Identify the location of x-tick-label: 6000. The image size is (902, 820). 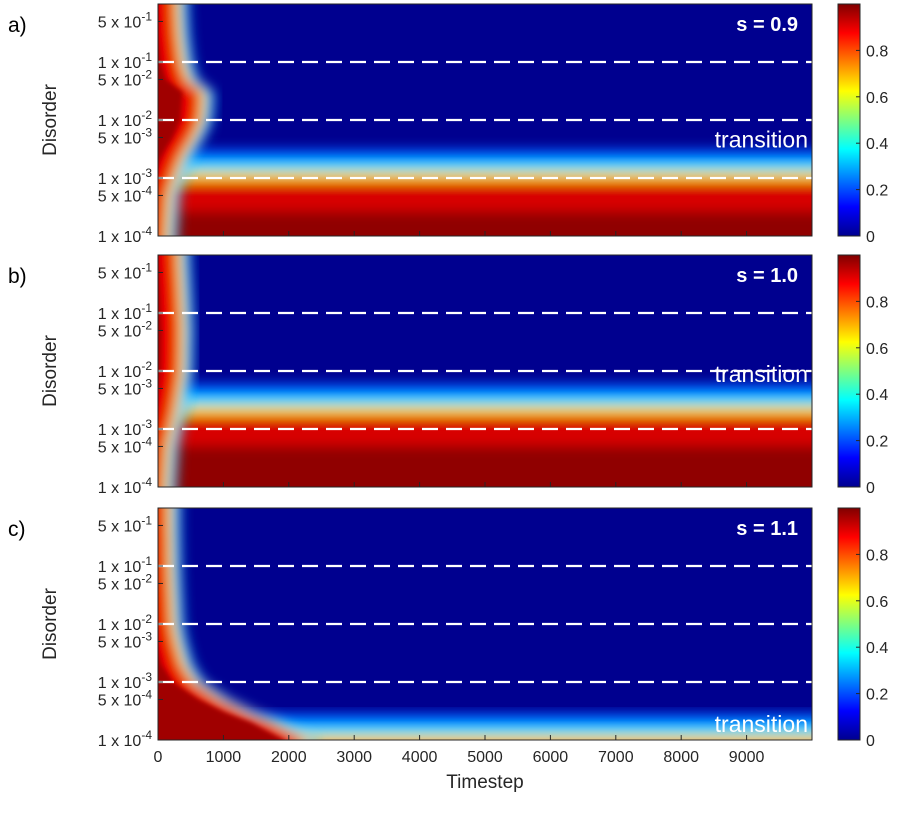
(551, 757).